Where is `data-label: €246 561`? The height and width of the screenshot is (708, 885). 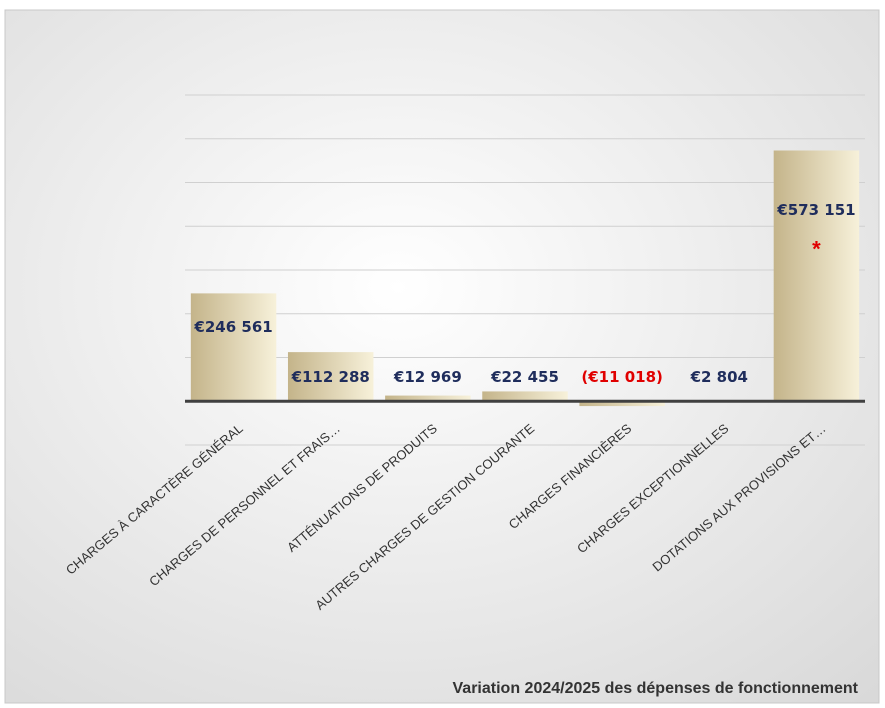 data-label: €246 561 is located at coordinates (232, 327).